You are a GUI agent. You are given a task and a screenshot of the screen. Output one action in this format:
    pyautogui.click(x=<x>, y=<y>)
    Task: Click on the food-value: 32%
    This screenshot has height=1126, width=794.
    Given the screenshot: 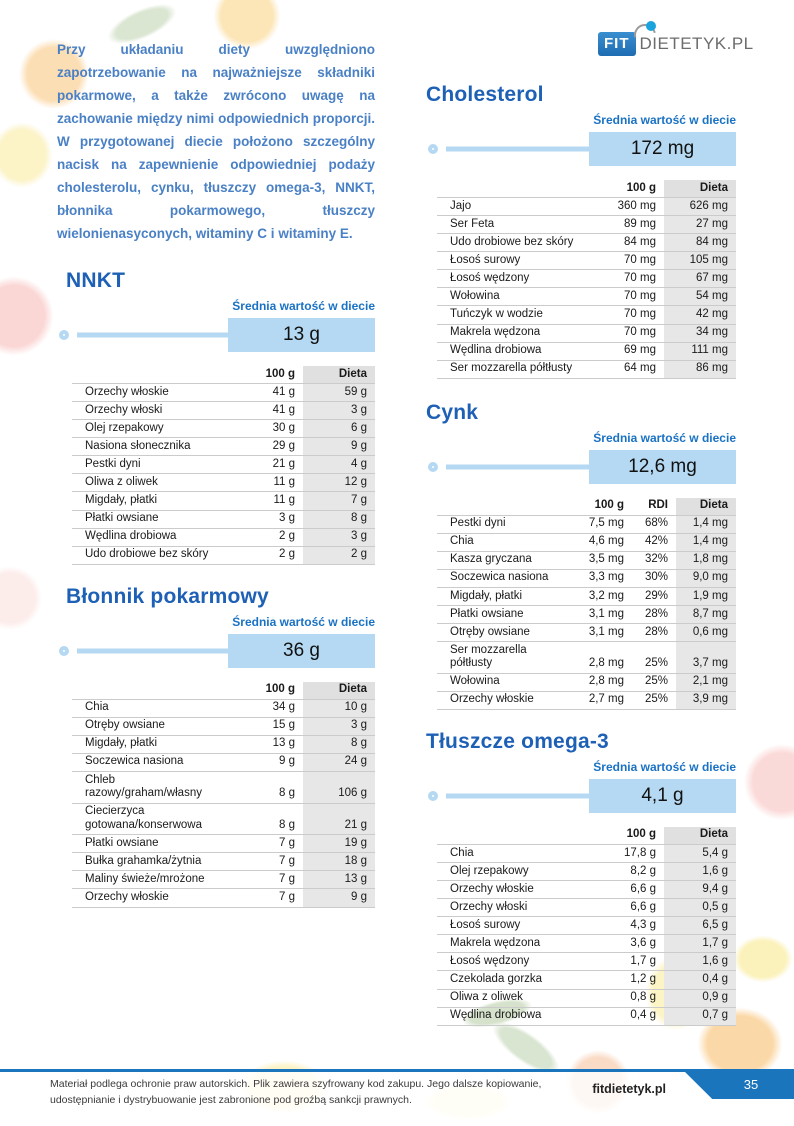 What is the action you would take?
    pyautogui.click(x=654, y=560)
    